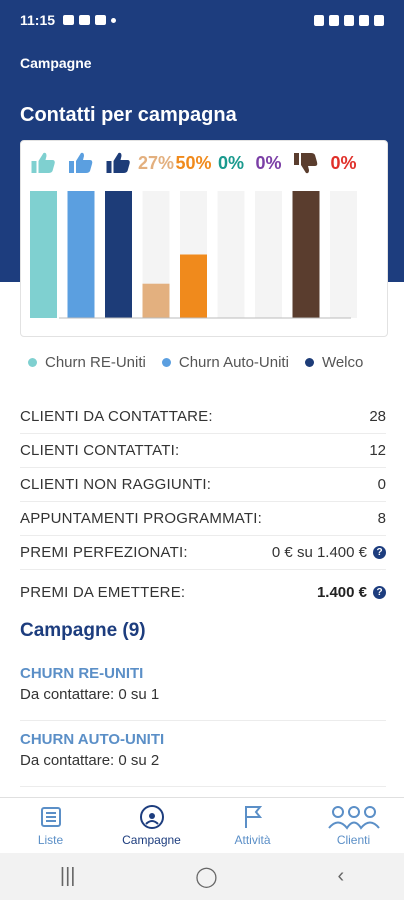  Describe the element at coordinates (354, 817) in the screenshot. I see `people-icon` at that location.